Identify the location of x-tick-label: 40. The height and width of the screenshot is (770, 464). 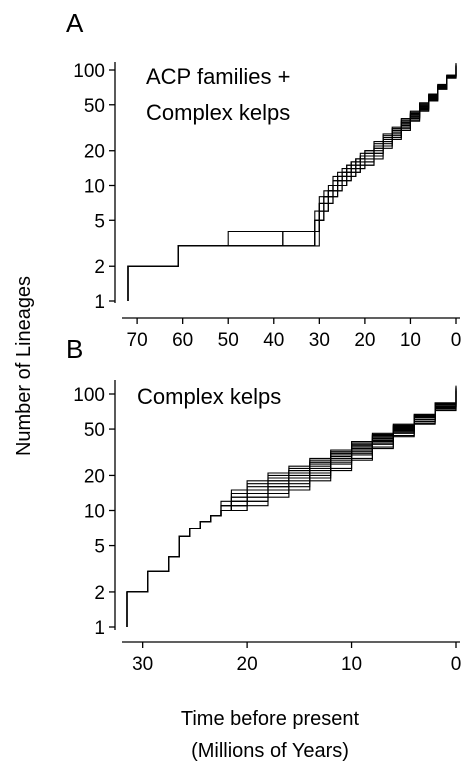
(273, 340).